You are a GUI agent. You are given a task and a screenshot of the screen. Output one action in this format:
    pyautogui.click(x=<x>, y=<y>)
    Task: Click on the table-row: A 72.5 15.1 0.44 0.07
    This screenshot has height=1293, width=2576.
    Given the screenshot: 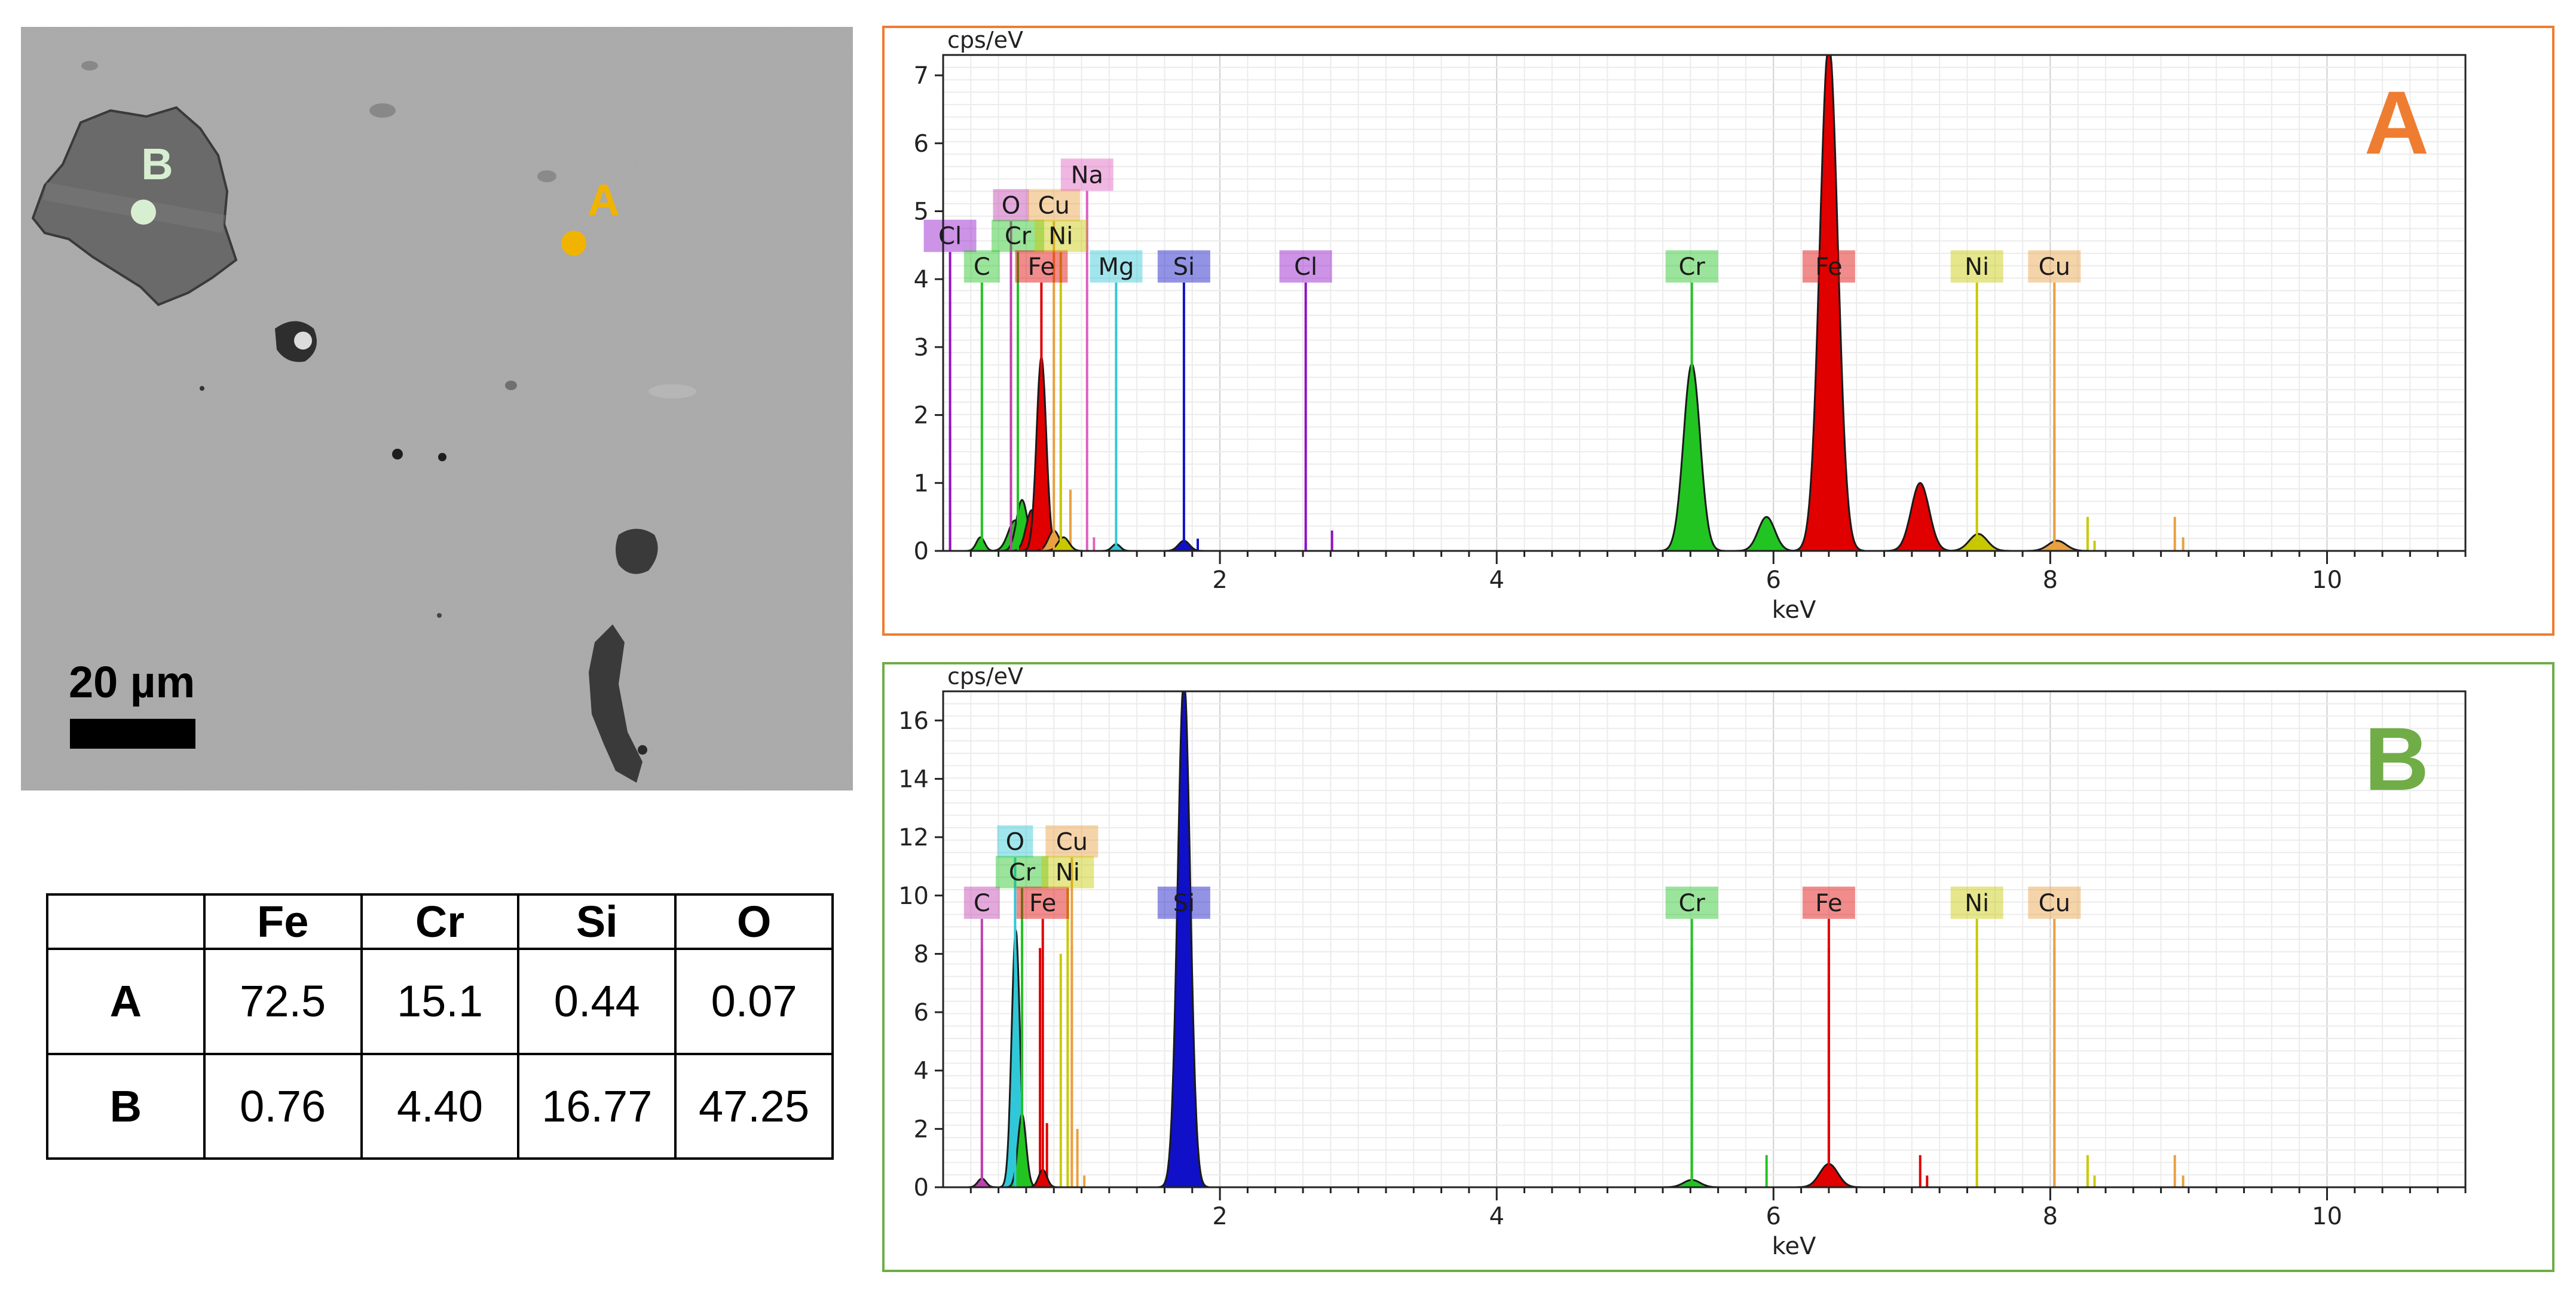 What is the action you would take?
    pyautogui.click(x=440, y=1001)
    